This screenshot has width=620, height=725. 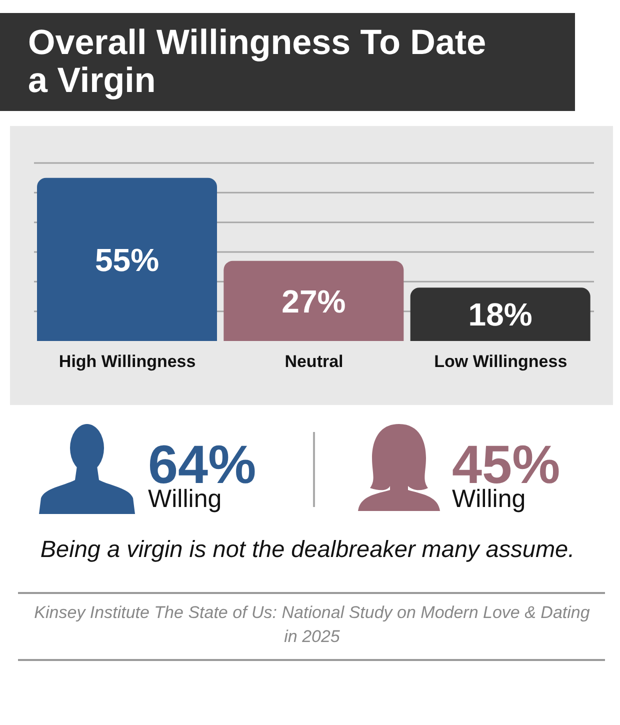 What do you see at coordinates (500, 314) in the screenshot?
I see `data-label: 18%` at bounding box center [500, 314].